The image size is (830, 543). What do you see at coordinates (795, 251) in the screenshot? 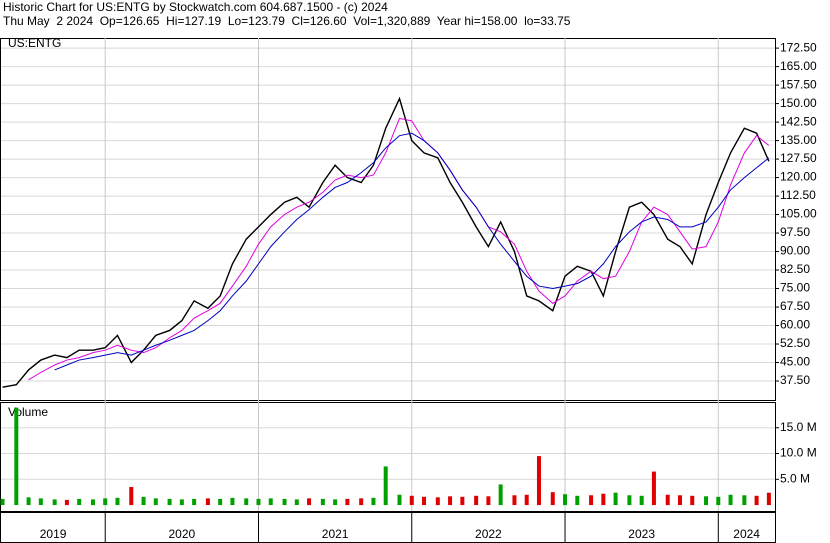
I see `y-tick-label: 90.00` at bounding box center [795, 251].